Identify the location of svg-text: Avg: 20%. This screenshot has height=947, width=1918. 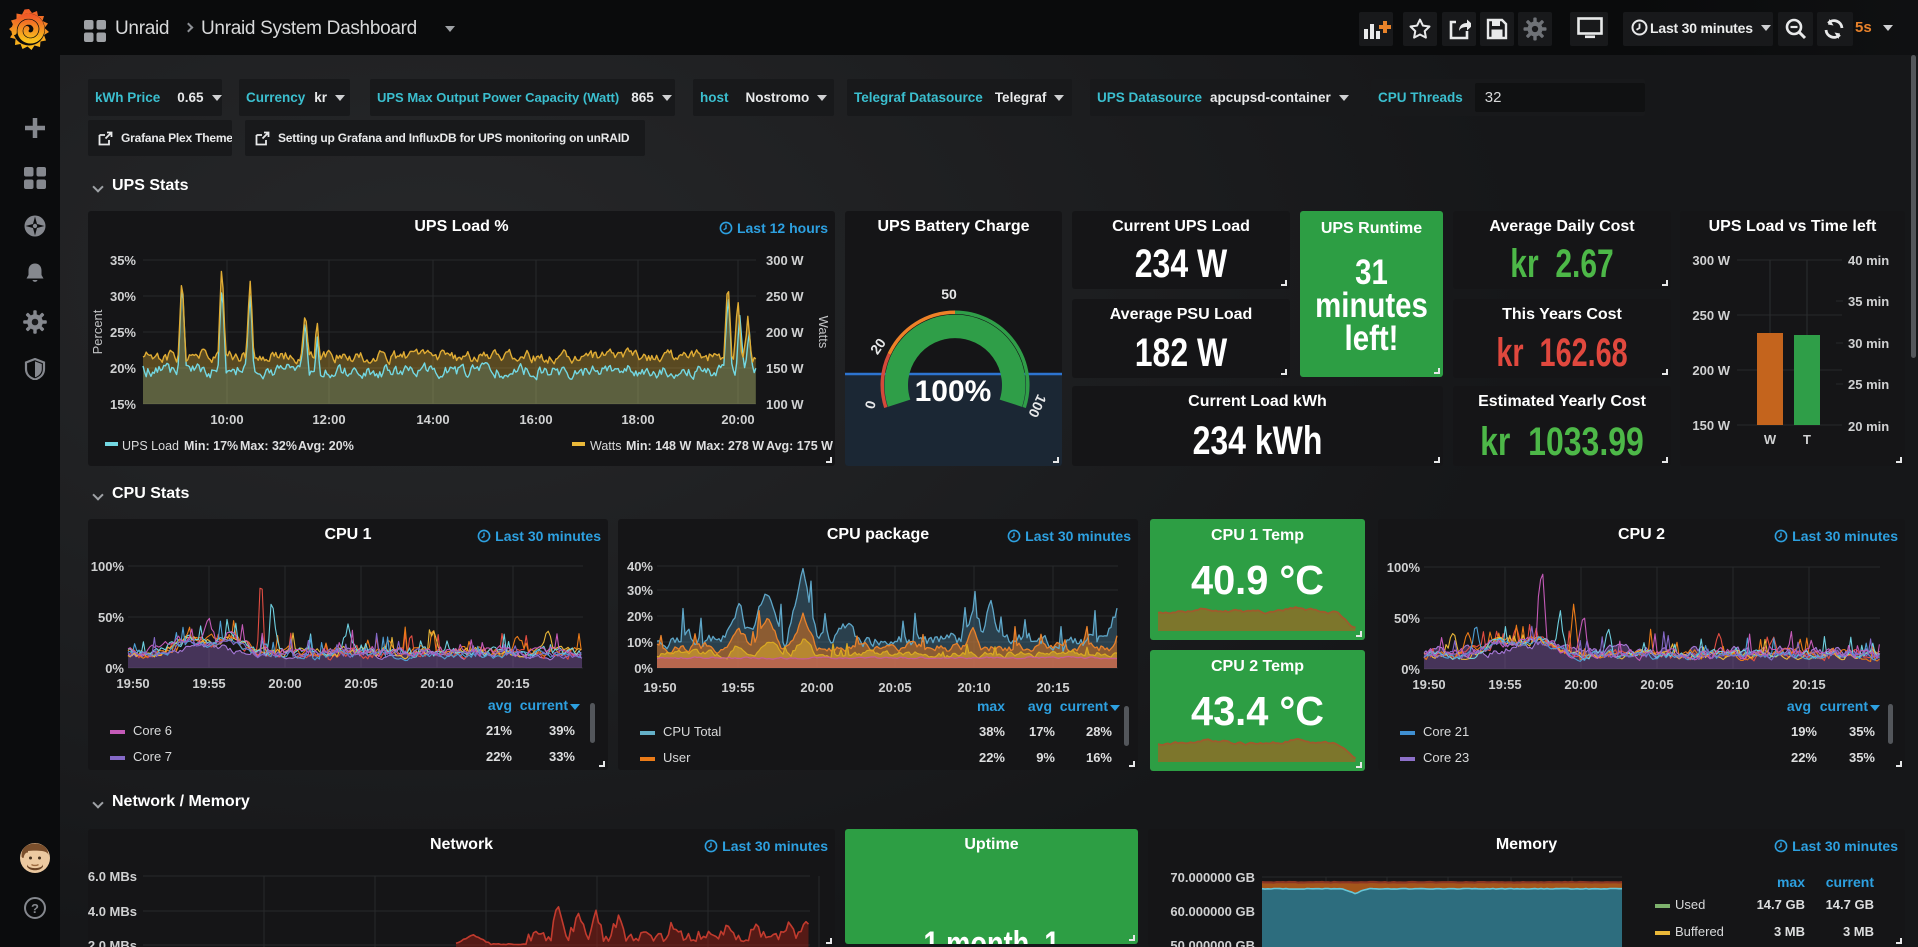
(326, 446).